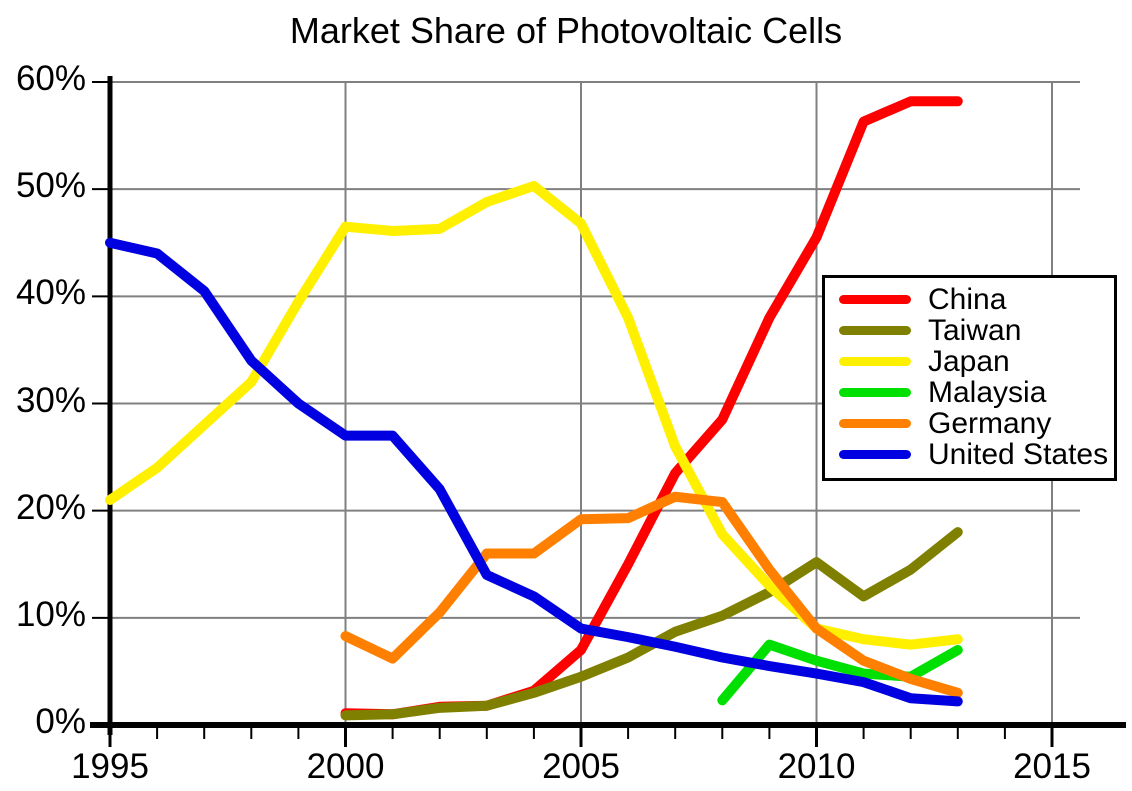 This screenshot has width=1132, height=791. I want to click on x-axis-tick-label: 2005, so click(581, 766).